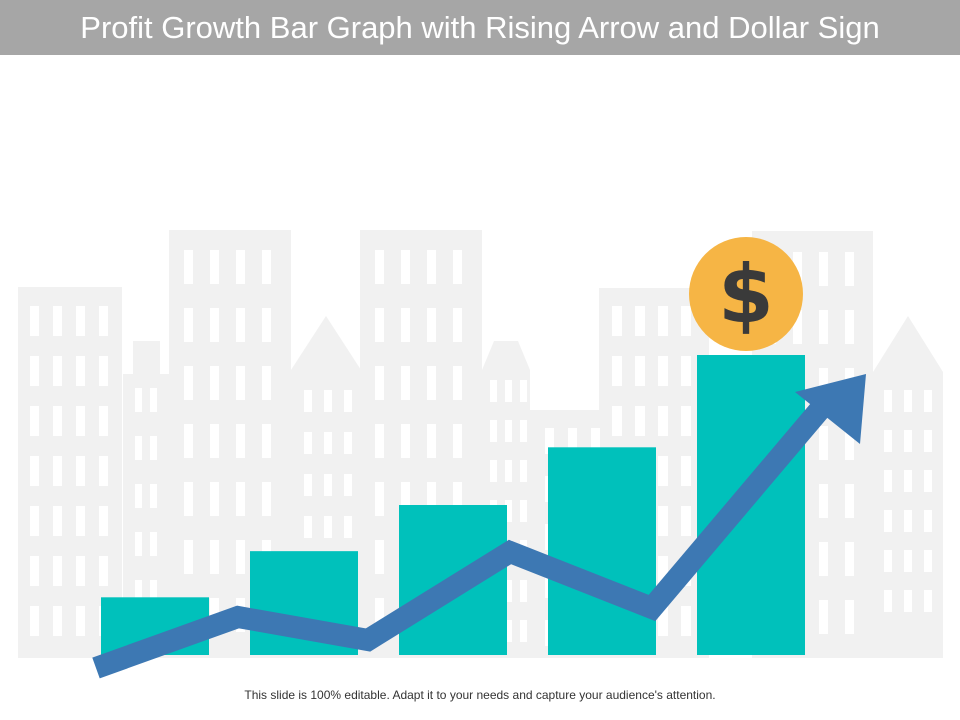  I want to click on dollar-sign: $, so click(746, 294).